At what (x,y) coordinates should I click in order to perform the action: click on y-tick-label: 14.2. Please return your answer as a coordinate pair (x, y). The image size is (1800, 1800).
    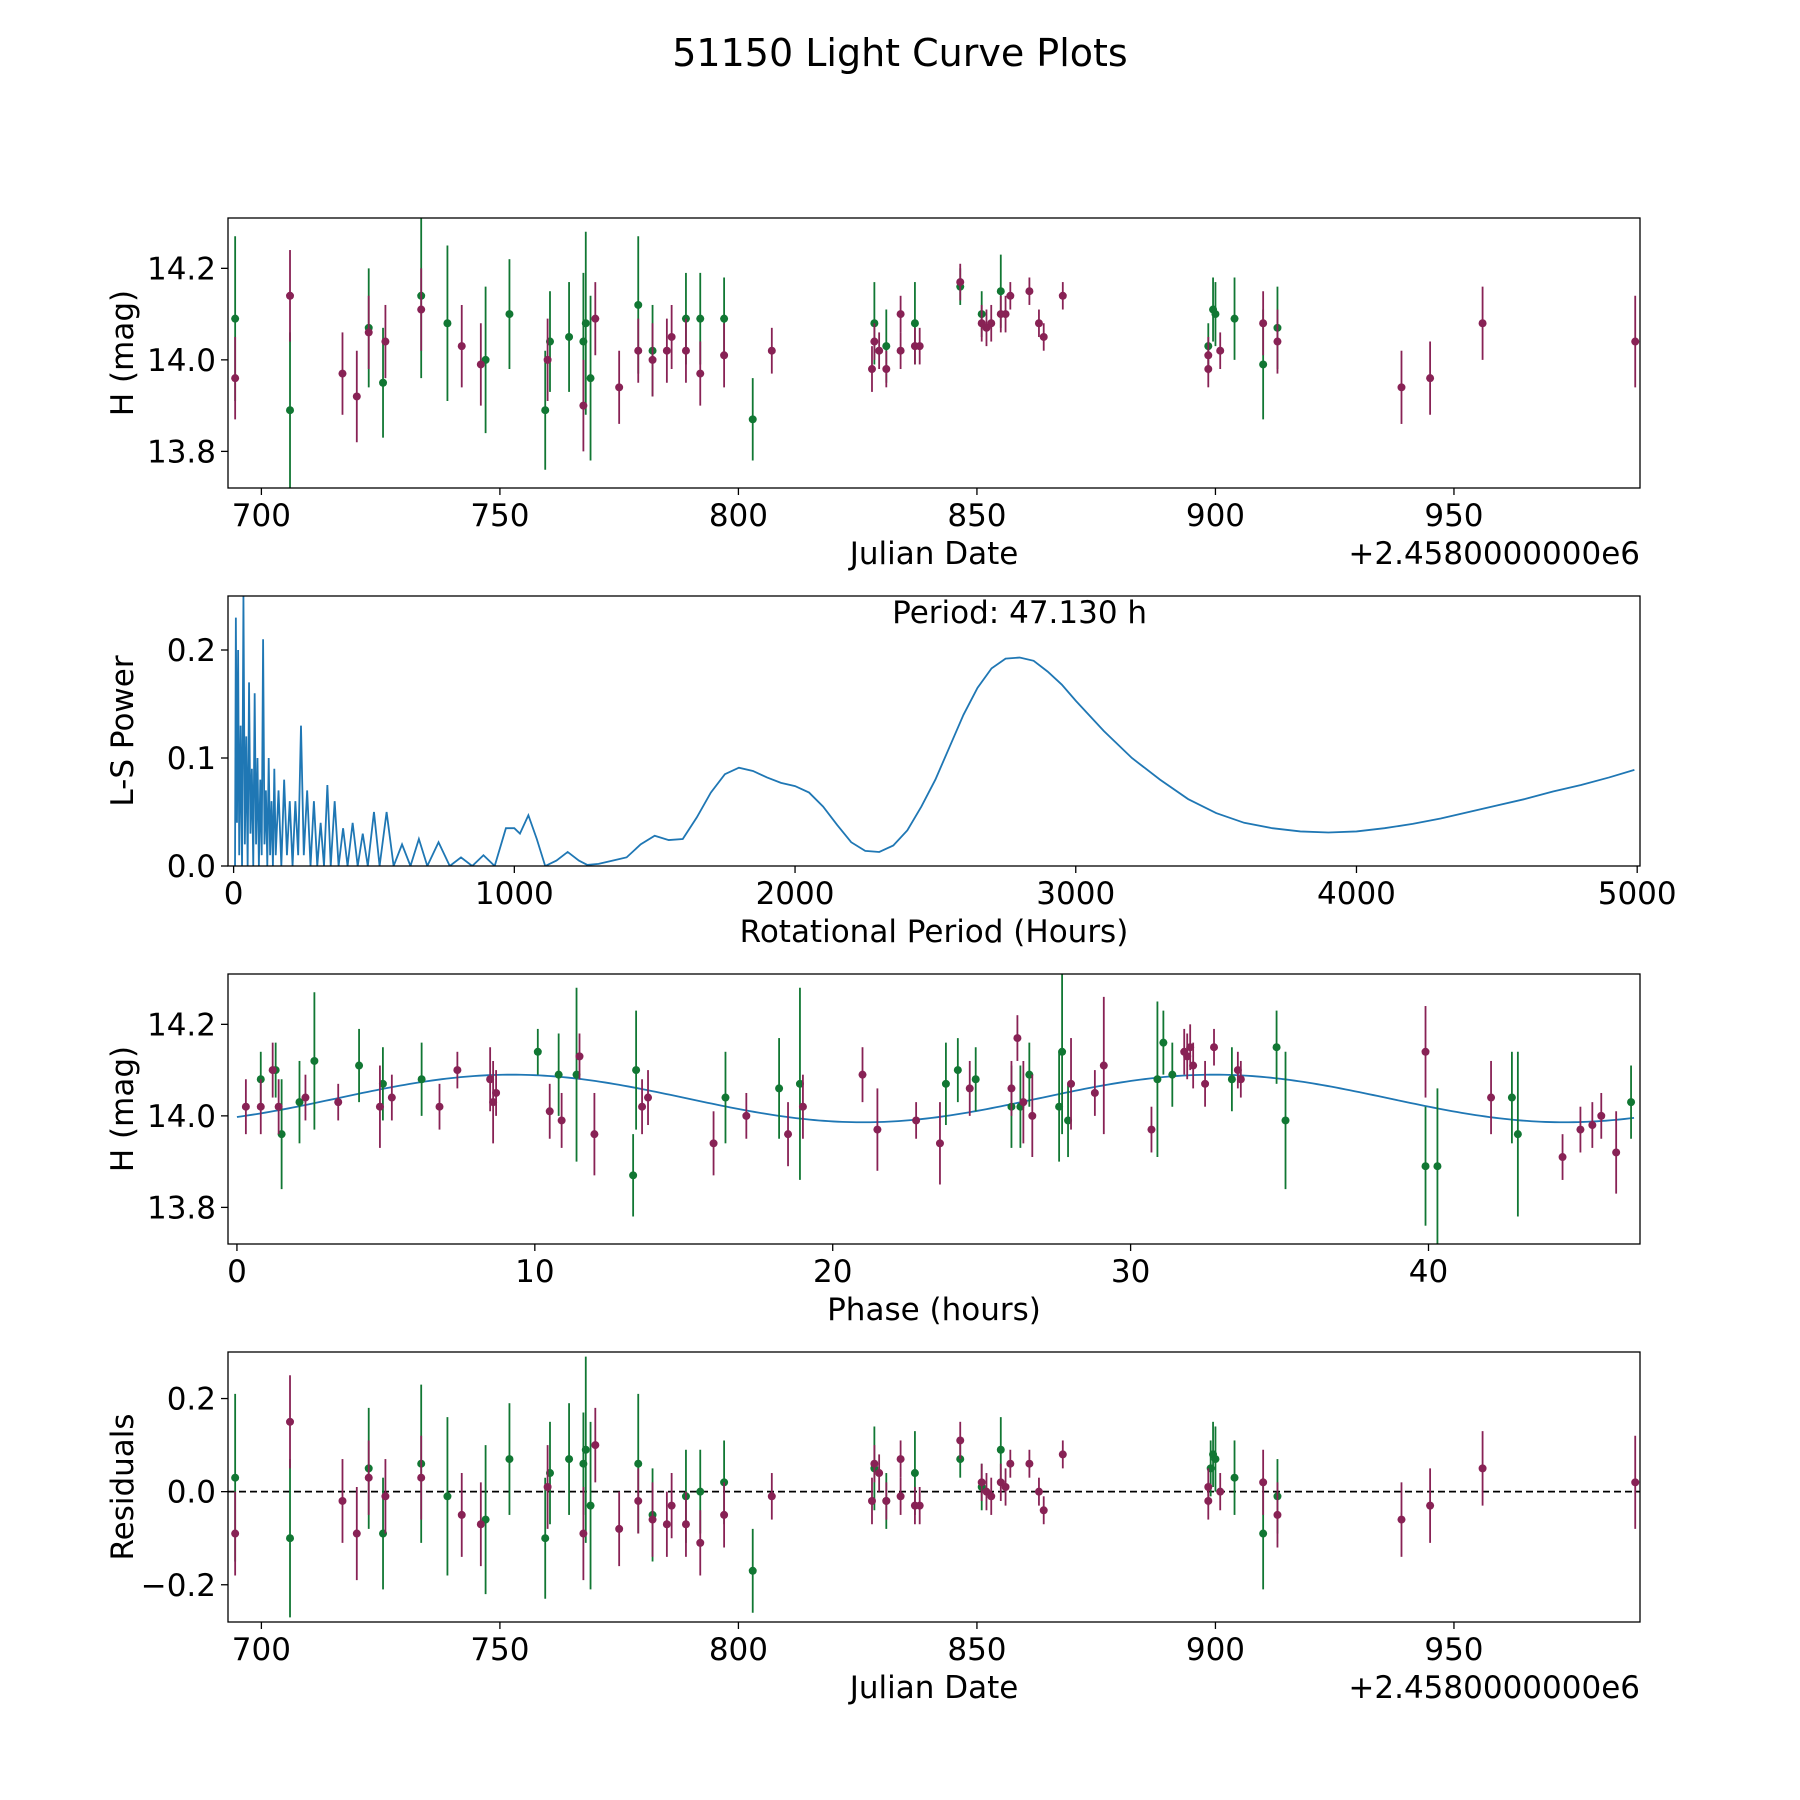
    Looking at the image, I should click on (181, 269).